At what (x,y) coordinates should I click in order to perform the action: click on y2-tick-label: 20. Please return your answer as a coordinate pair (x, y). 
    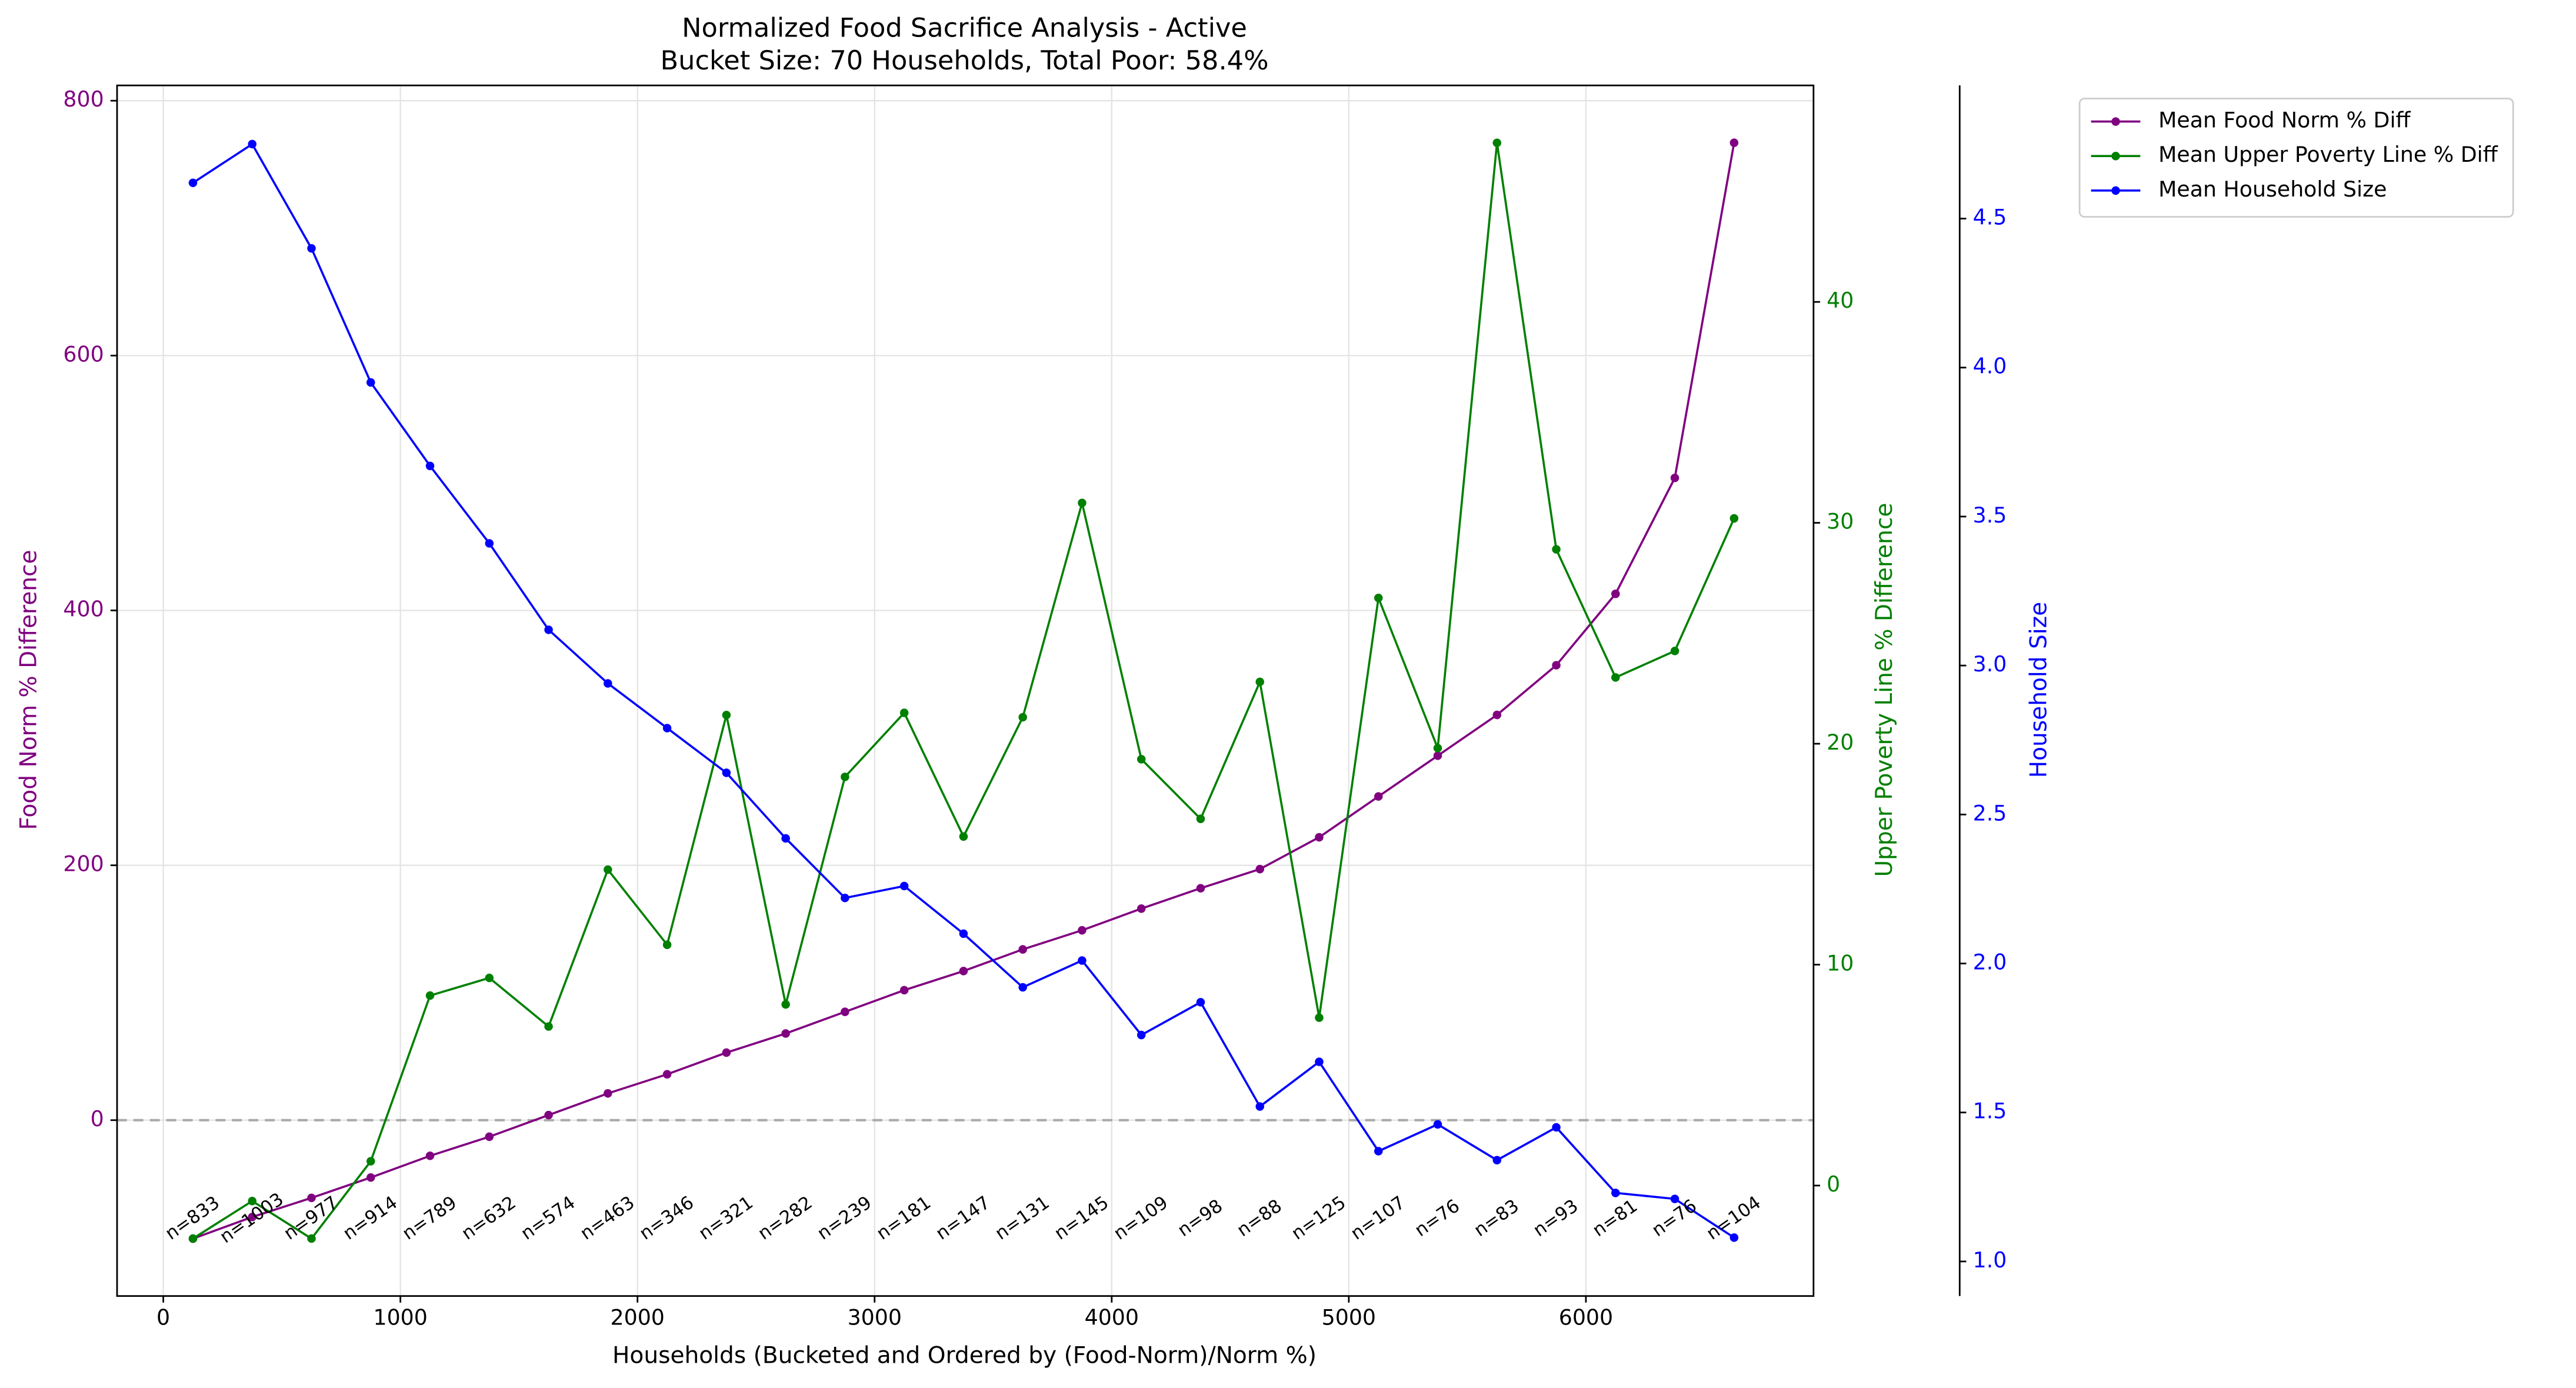
    Looking at the image, I should click on (1840, 742).